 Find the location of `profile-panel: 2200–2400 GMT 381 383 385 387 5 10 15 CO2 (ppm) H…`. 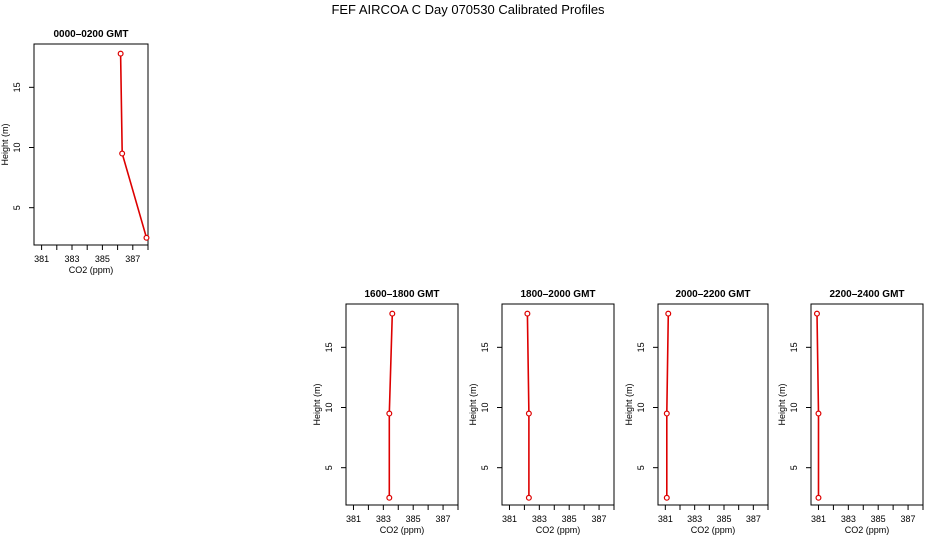

profile-panel: 2200–2400 GMT 381 383 385 387 5 10 15 CO2 (ppm) H… is located at coordinates (850, 412).